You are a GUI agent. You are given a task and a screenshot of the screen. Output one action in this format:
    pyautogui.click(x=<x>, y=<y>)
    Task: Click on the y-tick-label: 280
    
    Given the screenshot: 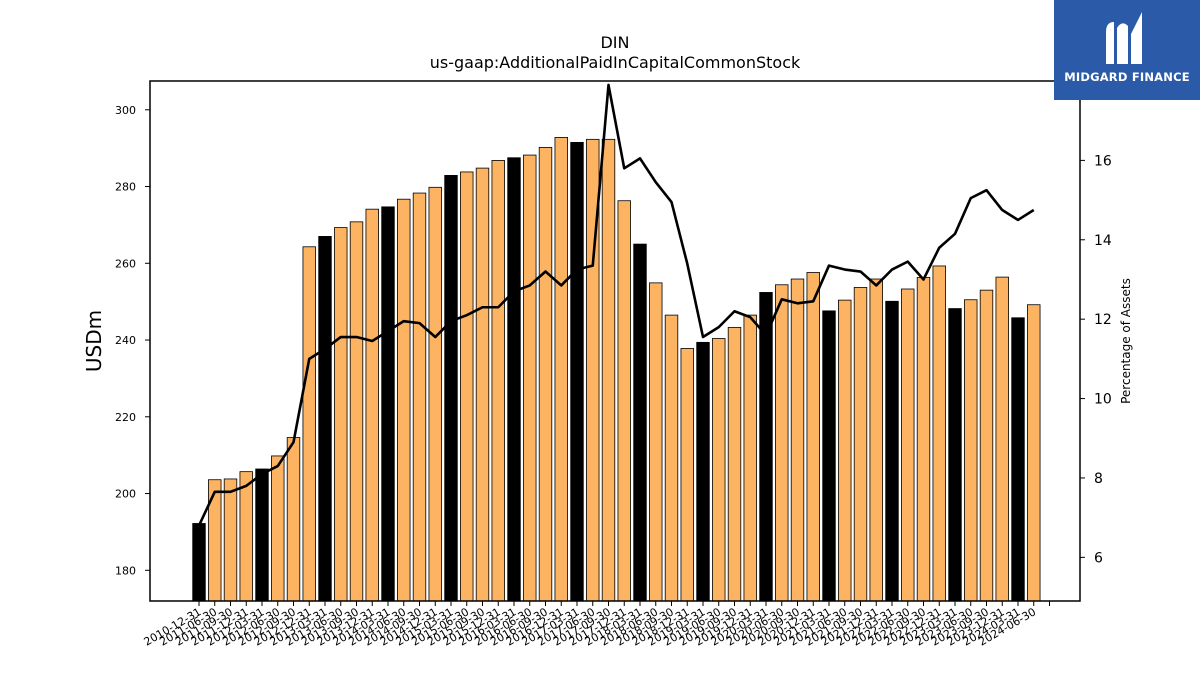 What is the action you would take?
    pyautogui.click(x=125, y=187)
    